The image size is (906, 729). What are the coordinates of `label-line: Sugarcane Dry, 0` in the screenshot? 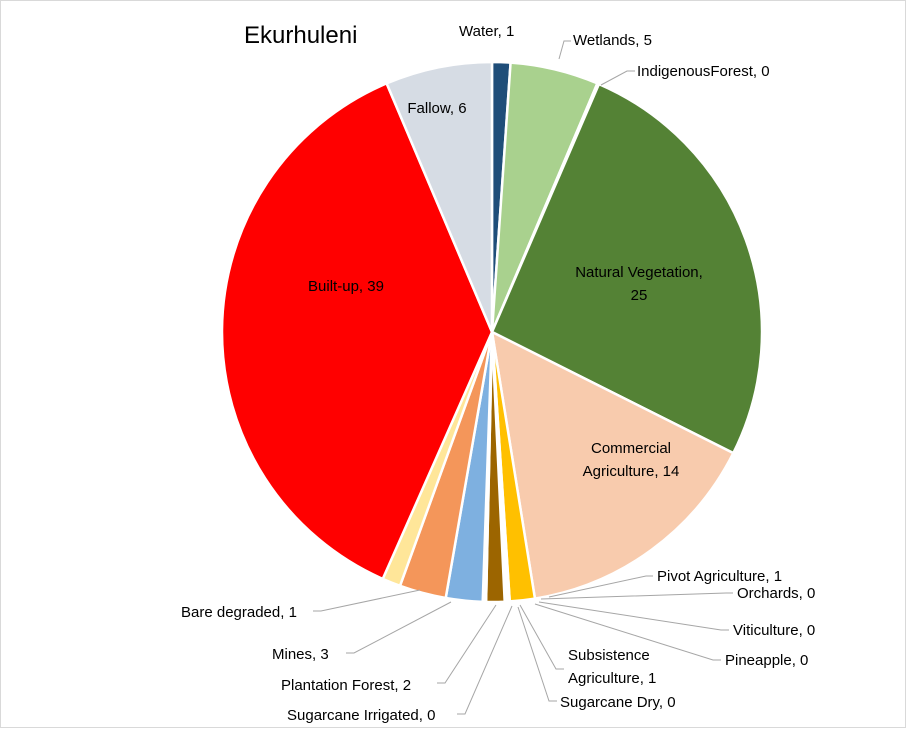 It's located at (618, 702).